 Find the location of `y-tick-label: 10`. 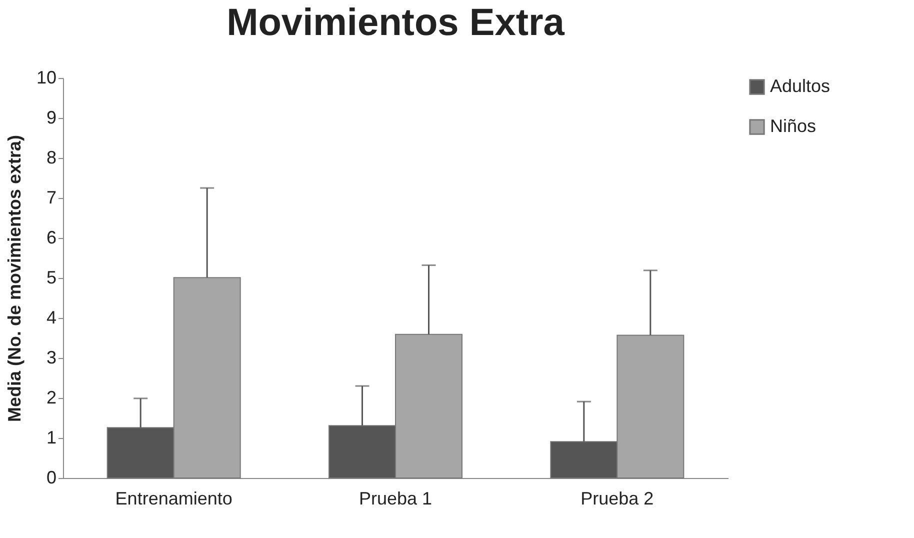

y-tick-label: 10 is located at coordinates (46, 78).